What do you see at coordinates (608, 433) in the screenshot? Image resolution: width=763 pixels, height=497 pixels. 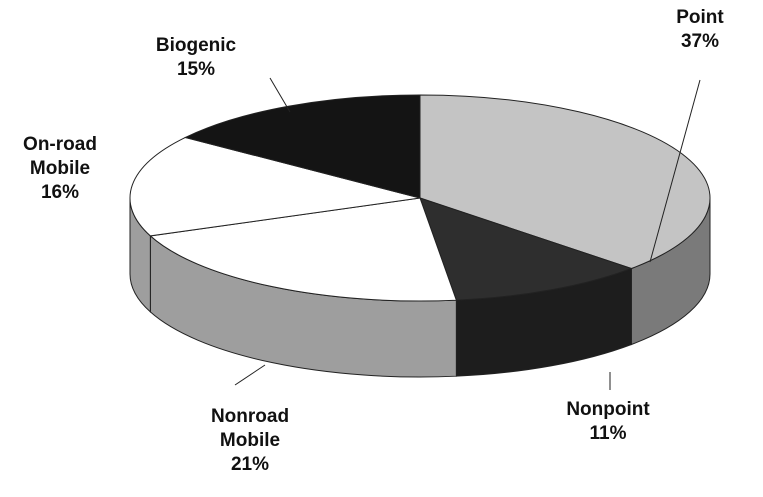 I see `value-label: 11%` at bounding box center [608, 433].